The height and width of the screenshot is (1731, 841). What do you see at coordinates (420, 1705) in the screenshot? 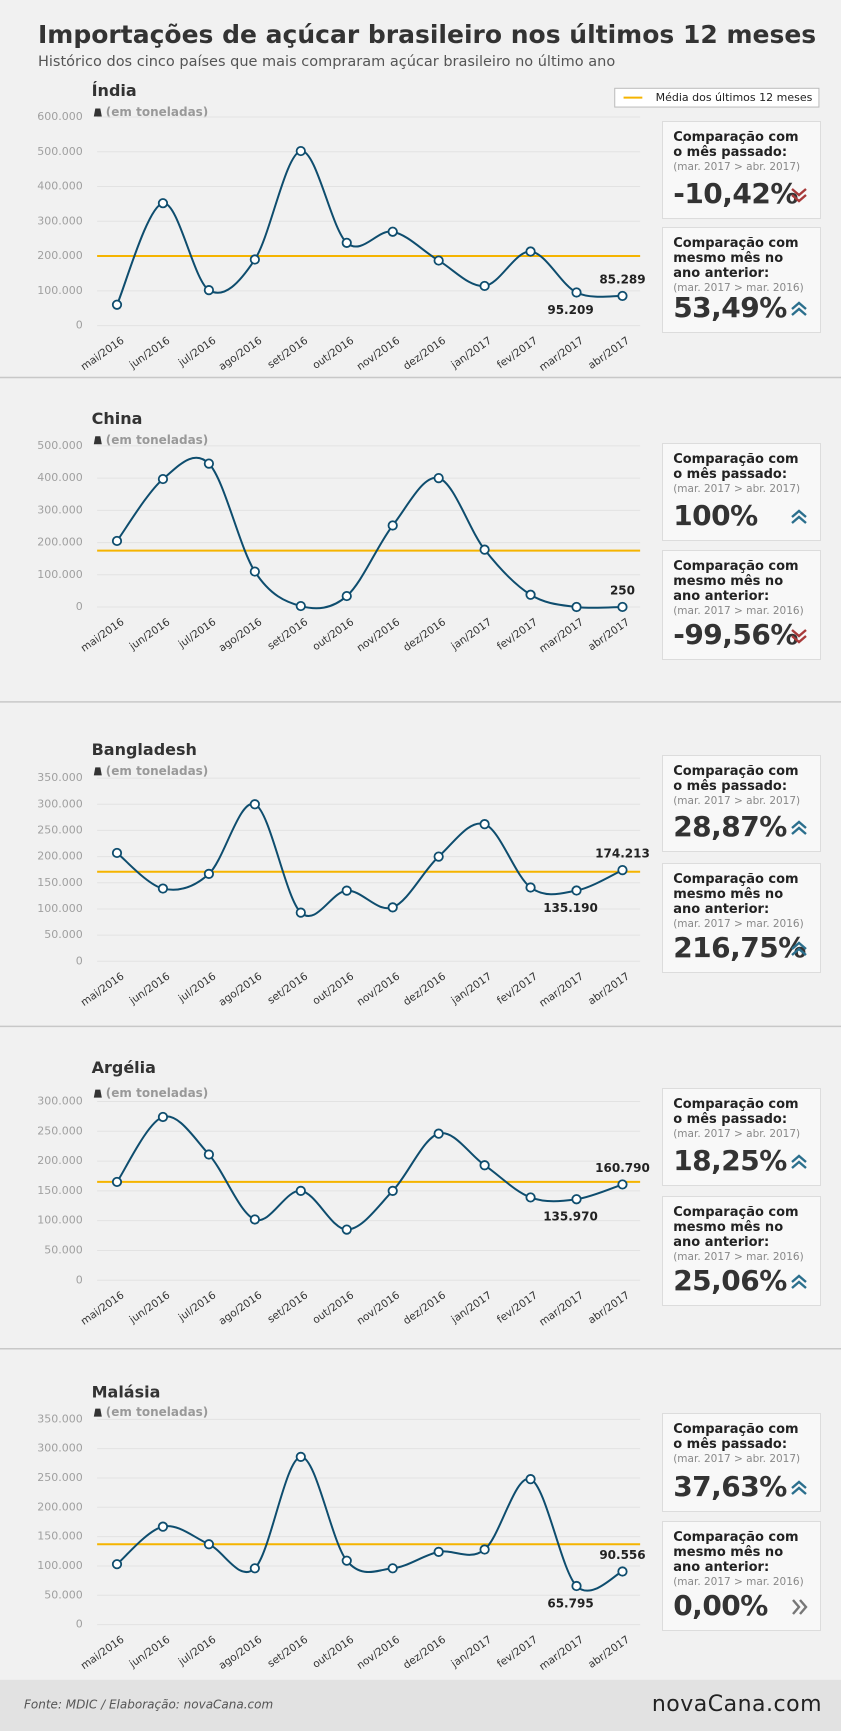
I see `footer` at bounding box center [420, 1705].